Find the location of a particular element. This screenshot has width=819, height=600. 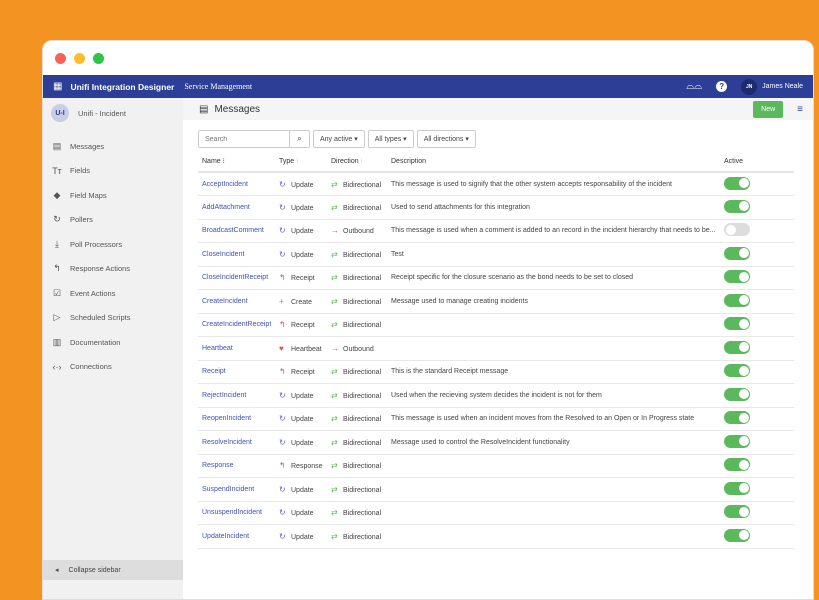

sidebar-item-label: Event Actions is located at coordinates (93, 293).